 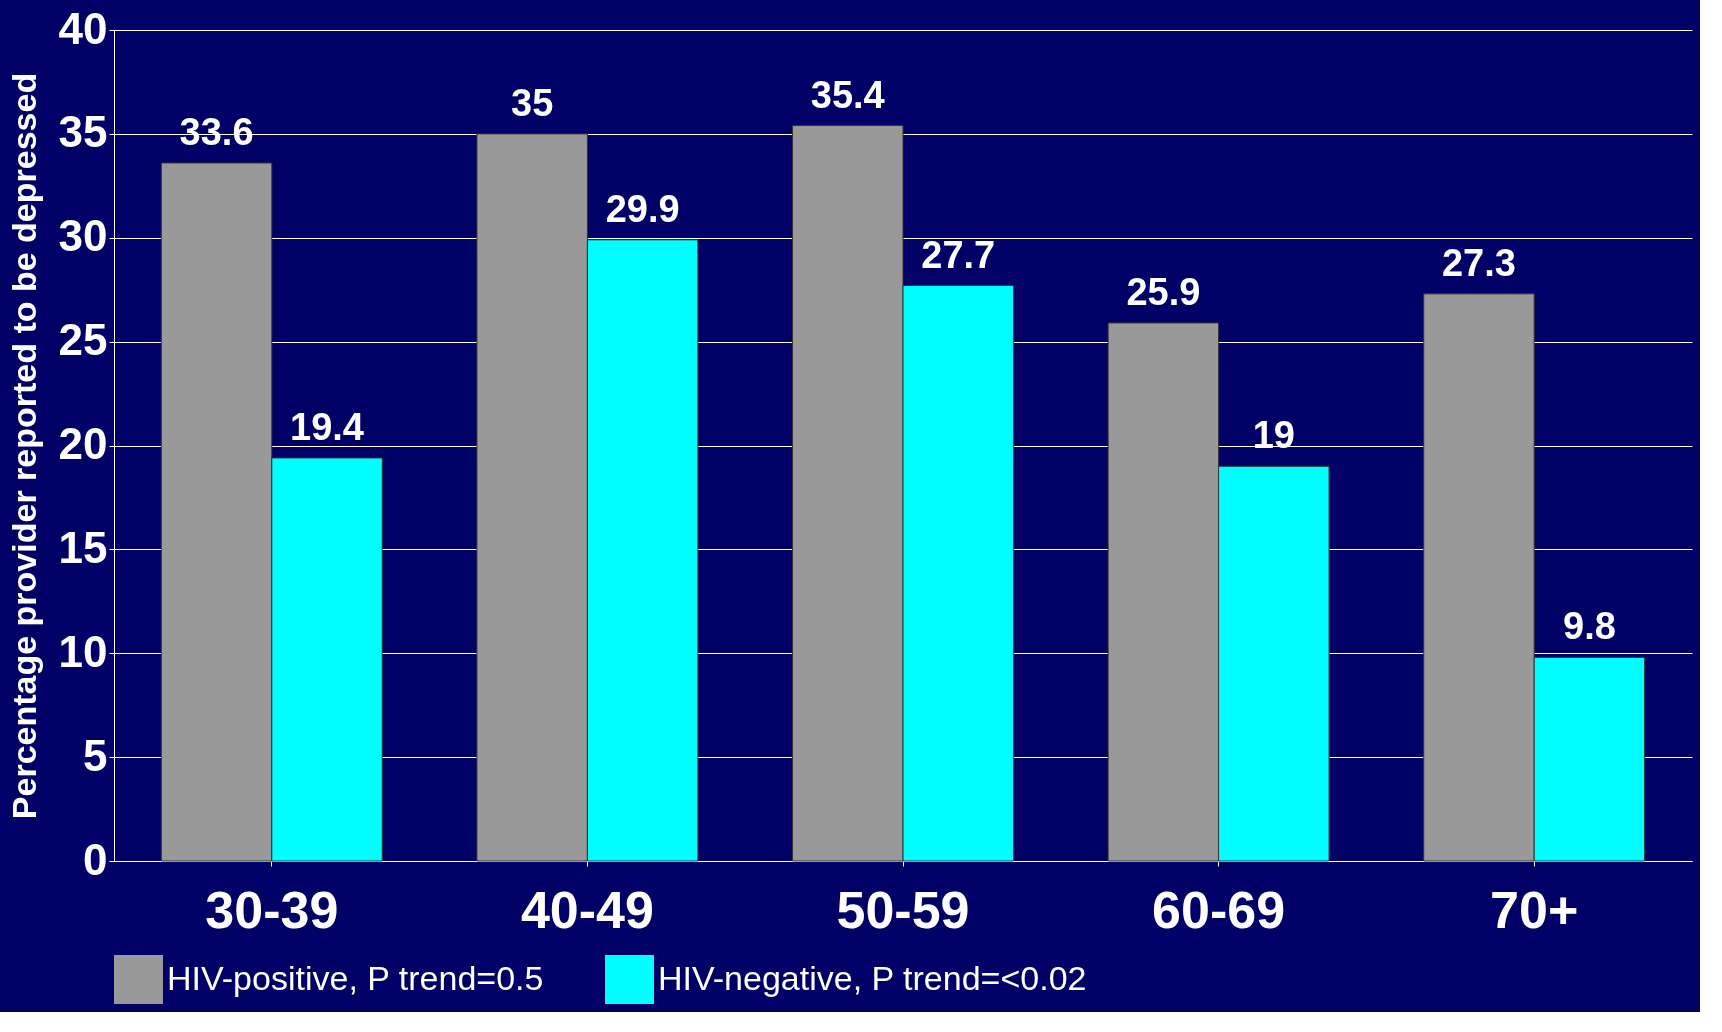 I want to click on legend-label: HIV-negative, P trend=<0.02, so click(x=872, y=977).